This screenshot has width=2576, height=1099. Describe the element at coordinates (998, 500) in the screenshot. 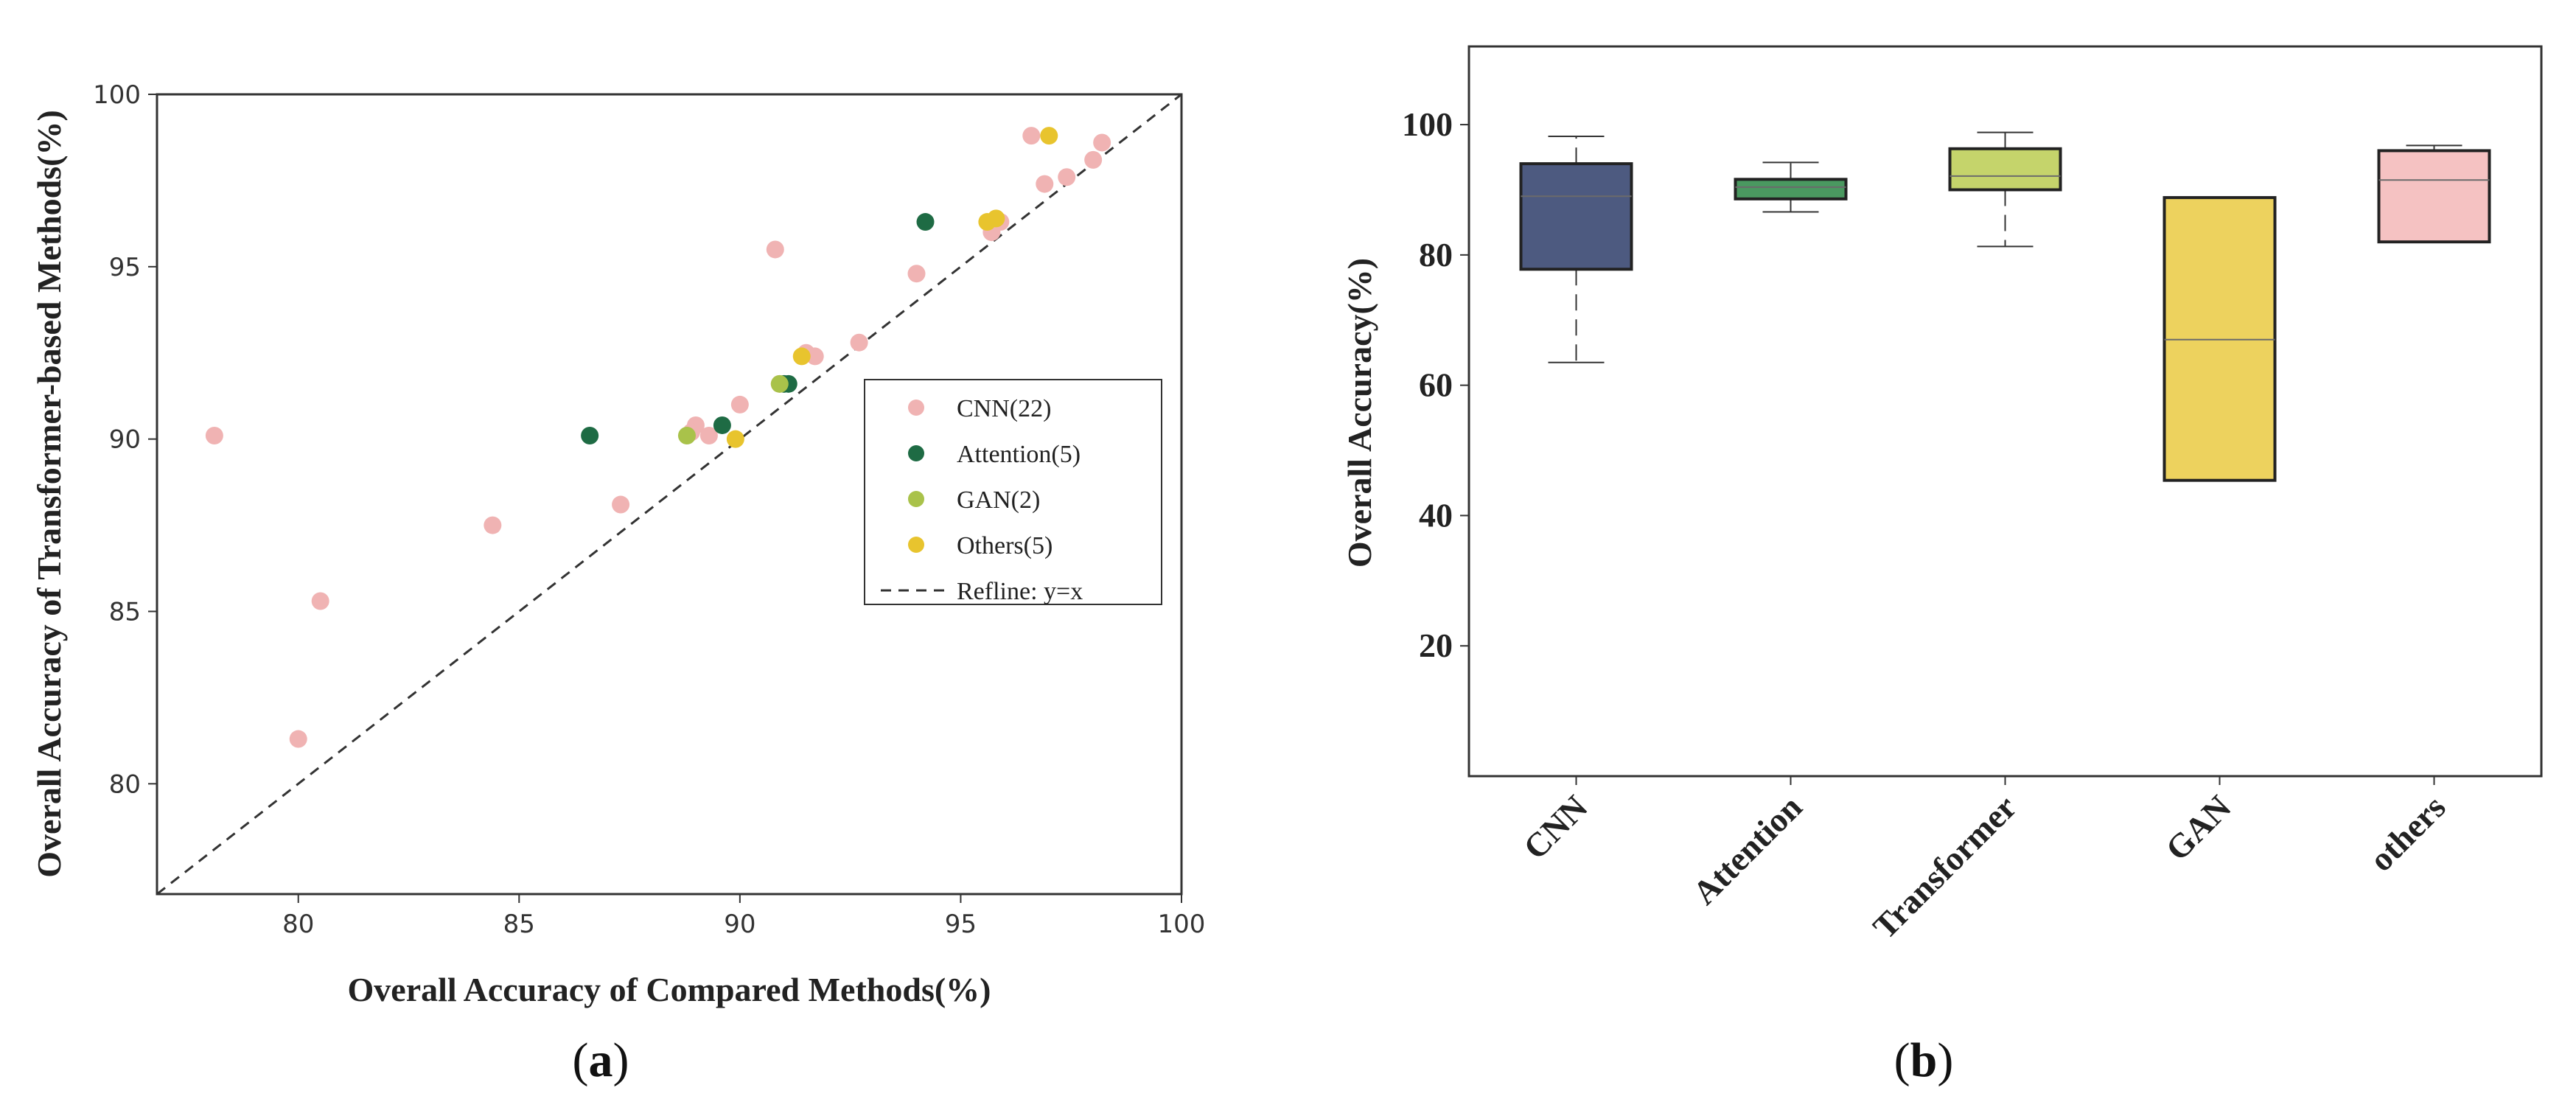

I see `legend-label: GAN(2)` at that location.